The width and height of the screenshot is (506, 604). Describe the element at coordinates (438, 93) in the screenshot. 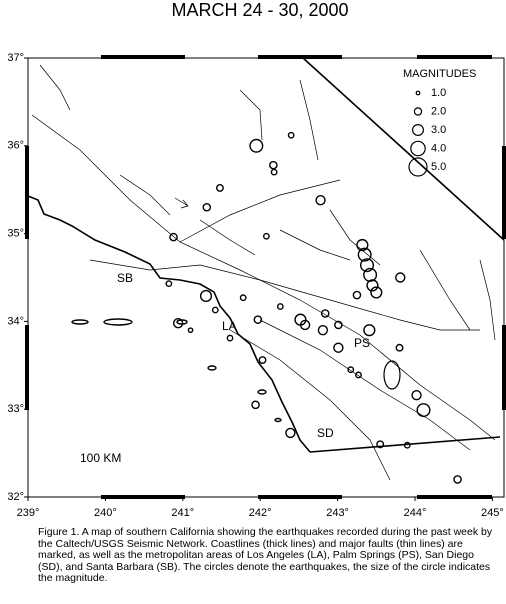

I see `legend-label: 1.0` at that location.